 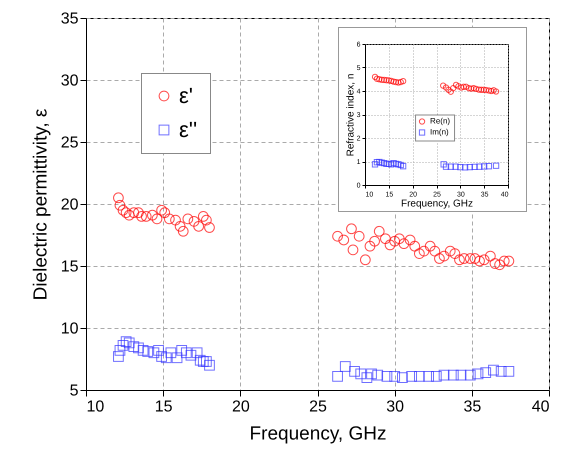 What do you see at coordinates (69, 19) in the screenshot?
I see `y-tick-label: 35` at bounding box center [69, 19].